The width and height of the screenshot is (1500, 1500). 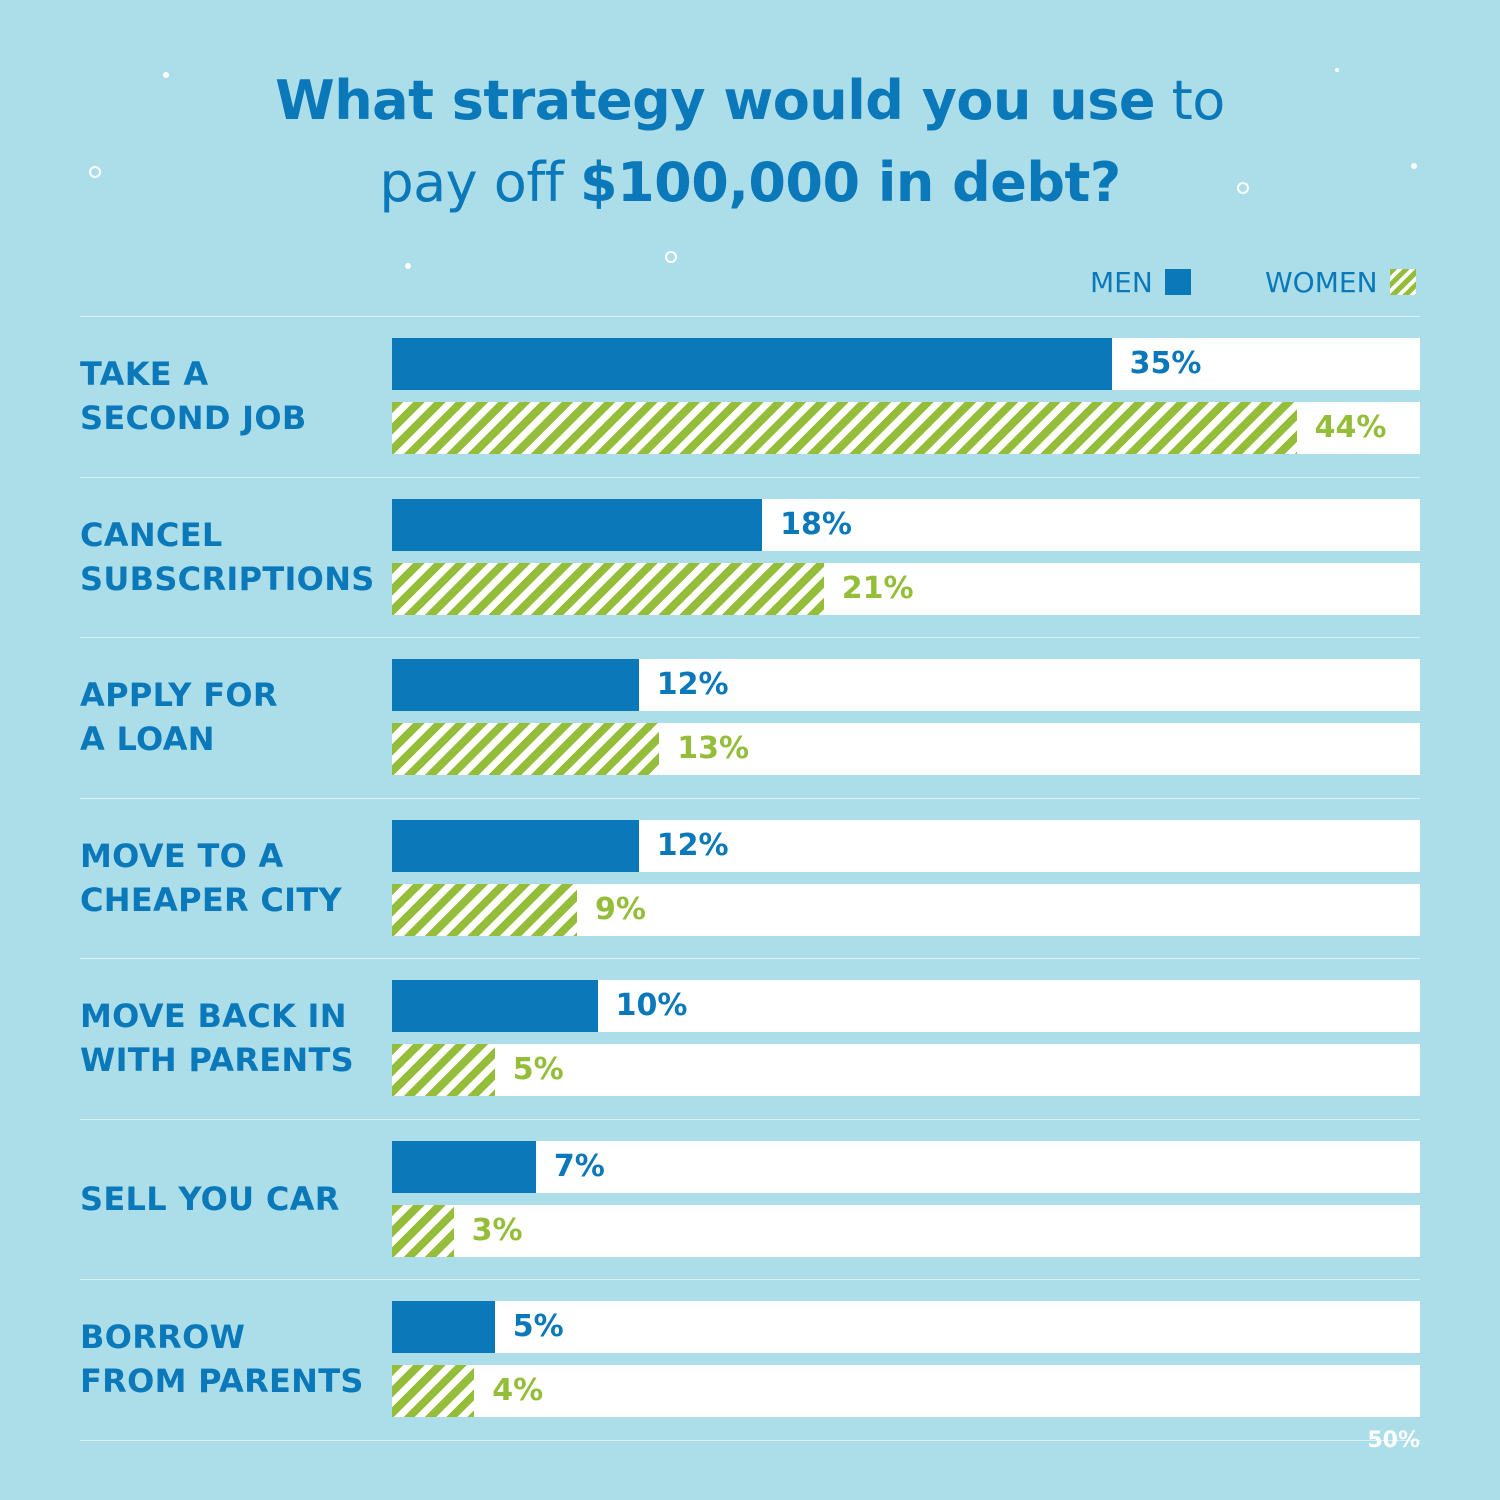 I want to click on value-label-women: 21%, so click(x=877, y=588).